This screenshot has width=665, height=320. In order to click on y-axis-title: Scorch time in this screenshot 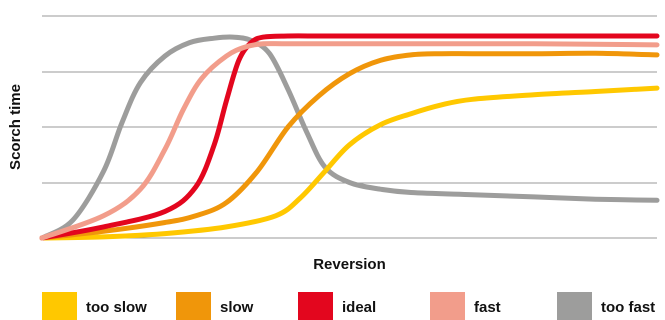, I will do `click(15, 127)`.